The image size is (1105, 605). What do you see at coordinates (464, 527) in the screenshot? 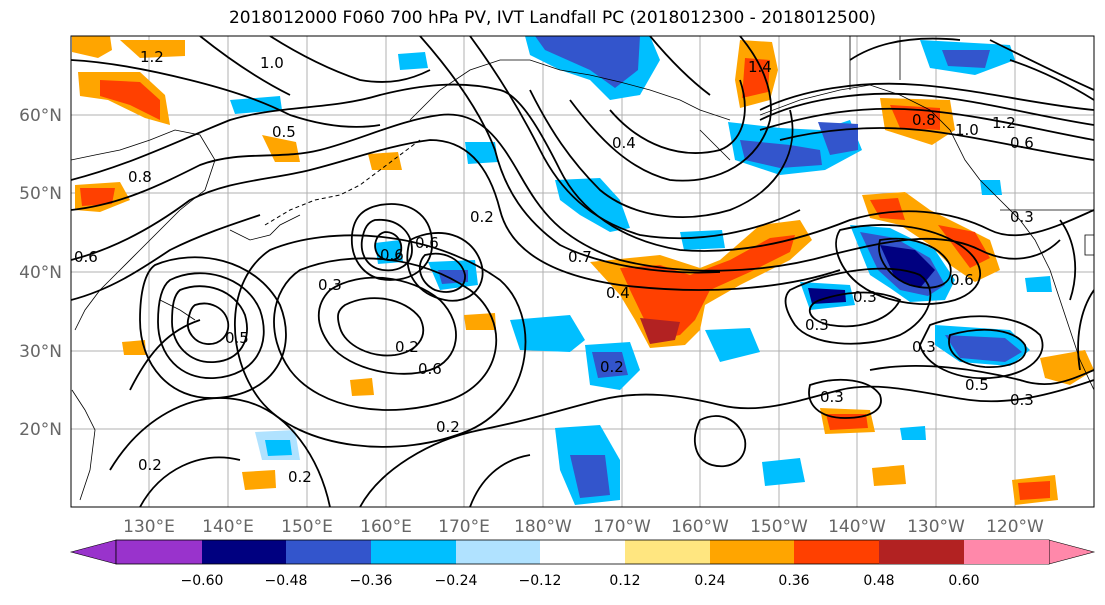
I see `lon-label: 170°E` at bounding box center [464, 527].